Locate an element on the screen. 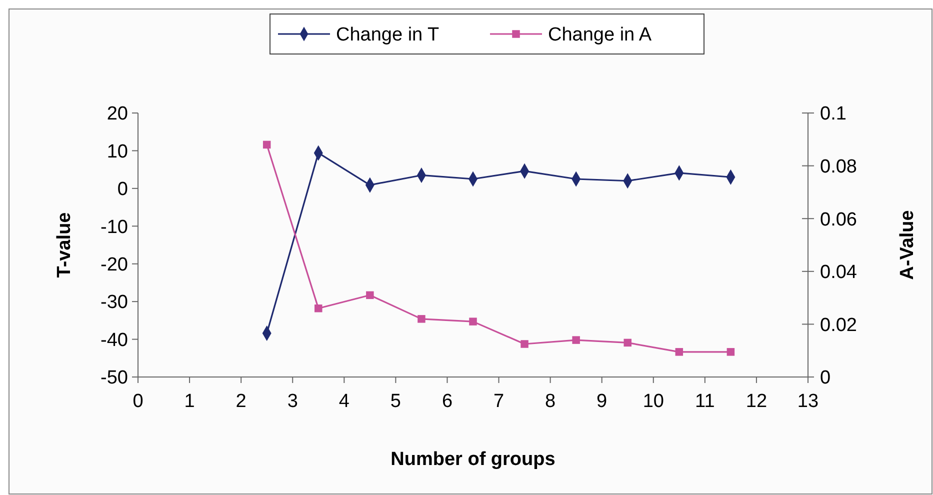  y-tick-label: 20 is located at coordinates (117, 114).